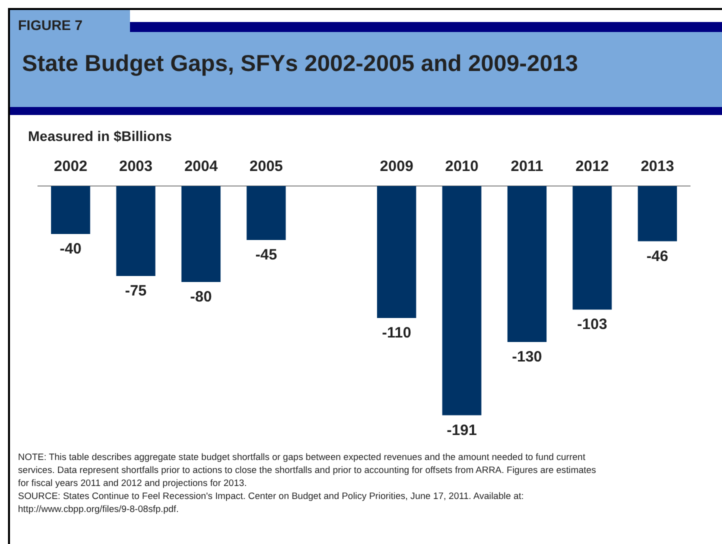 The height and width of the screenshot is (544, 722). Describe the element at coordinates (201, 297) in the screenshot. I see `data-label: -80` at that location.